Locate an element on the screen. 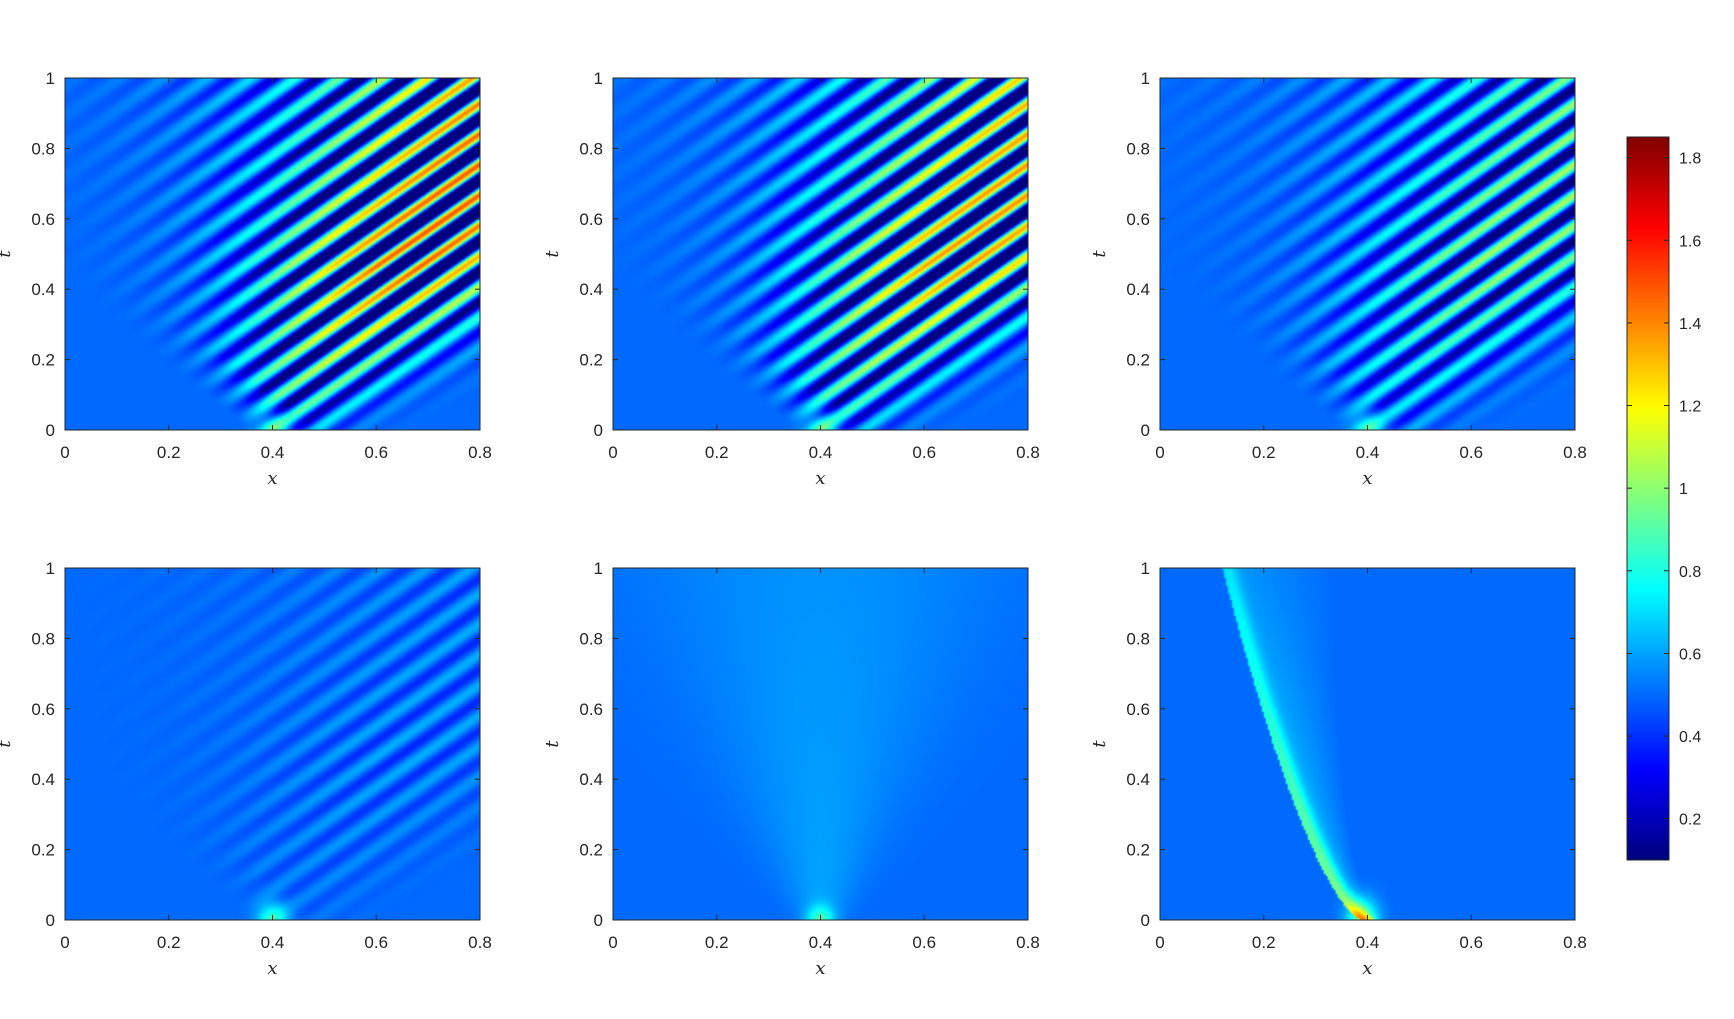 This screenshot has height=1019, width=1734. colorbar-tick-label: 1.8 is located at coordinates (1690, 159).